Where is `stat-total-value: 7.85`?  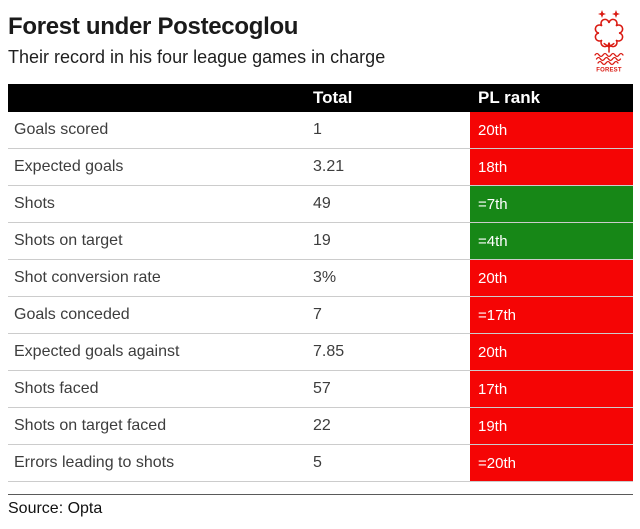
stat-total-value: 7.85 is located at coordinates (329, 351).